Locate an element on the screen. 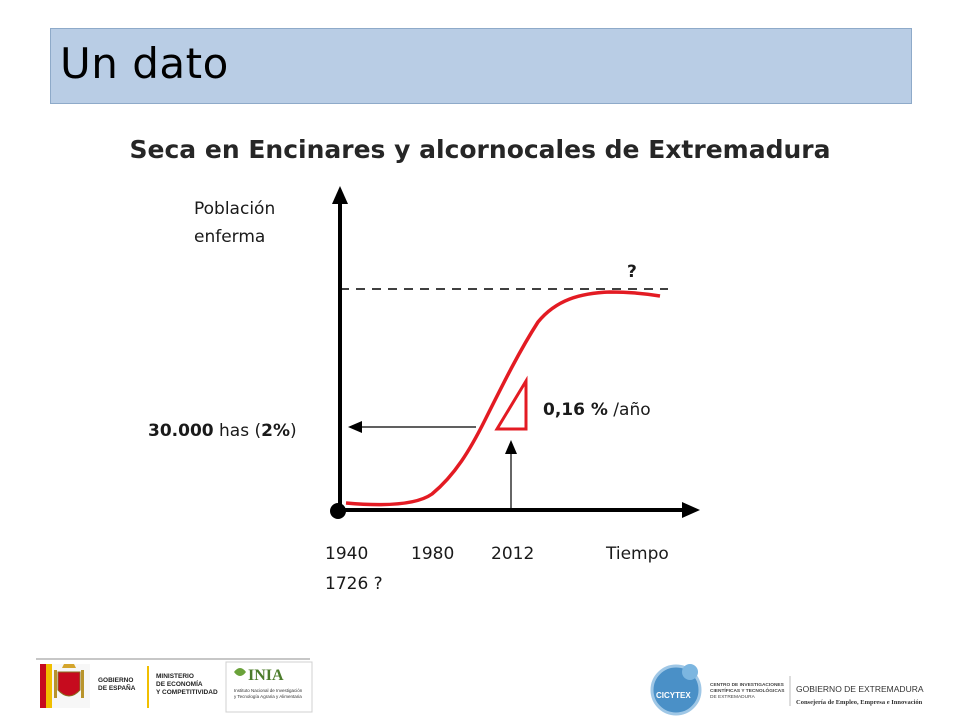 The width and height of the screenshot is (960, 720). area-percent: 2% is located at coordinates (275, 431).